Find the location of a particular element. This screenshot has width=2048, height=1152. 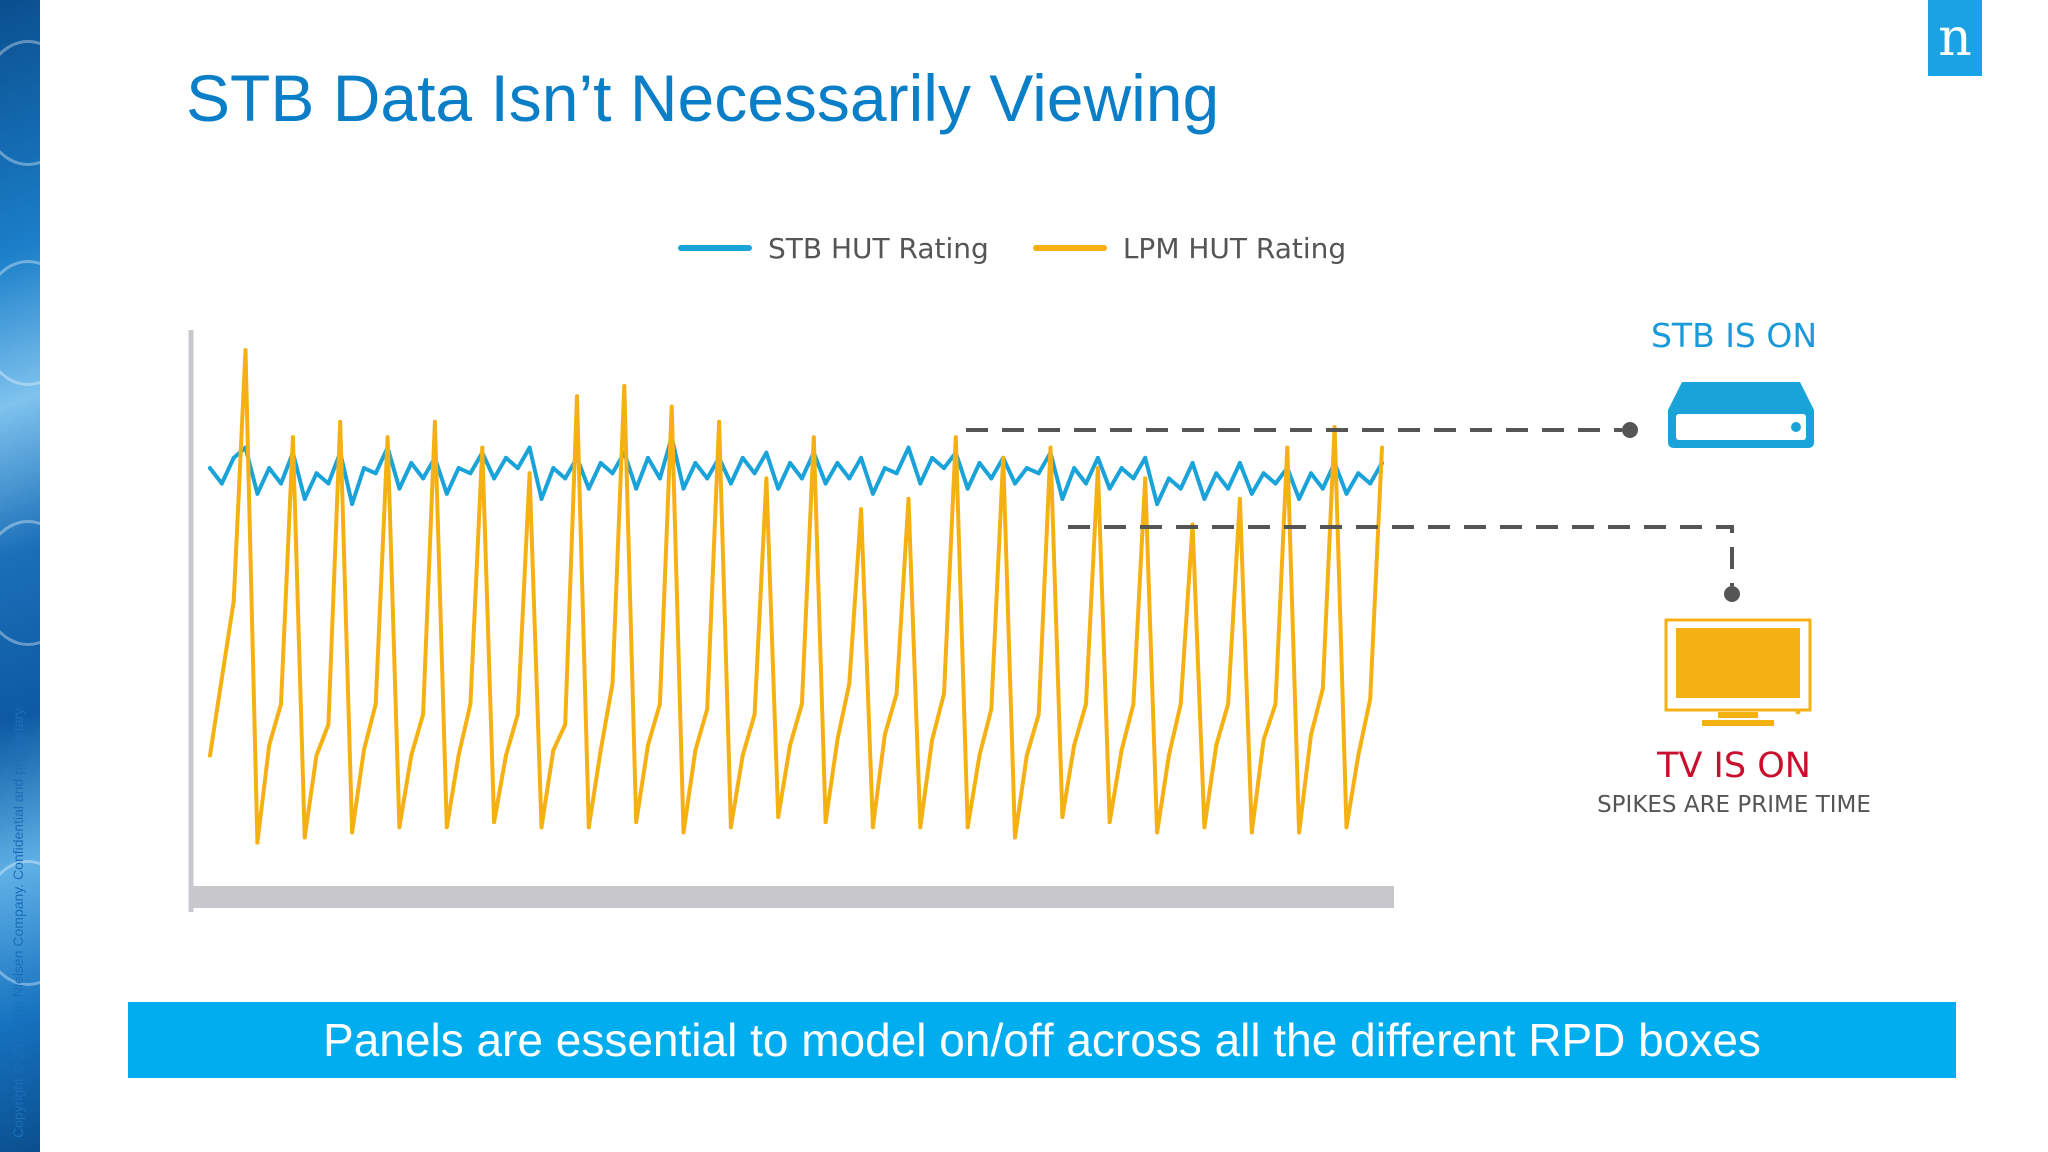

legend-swatch-lpm is located at coordinates (1069, 248).